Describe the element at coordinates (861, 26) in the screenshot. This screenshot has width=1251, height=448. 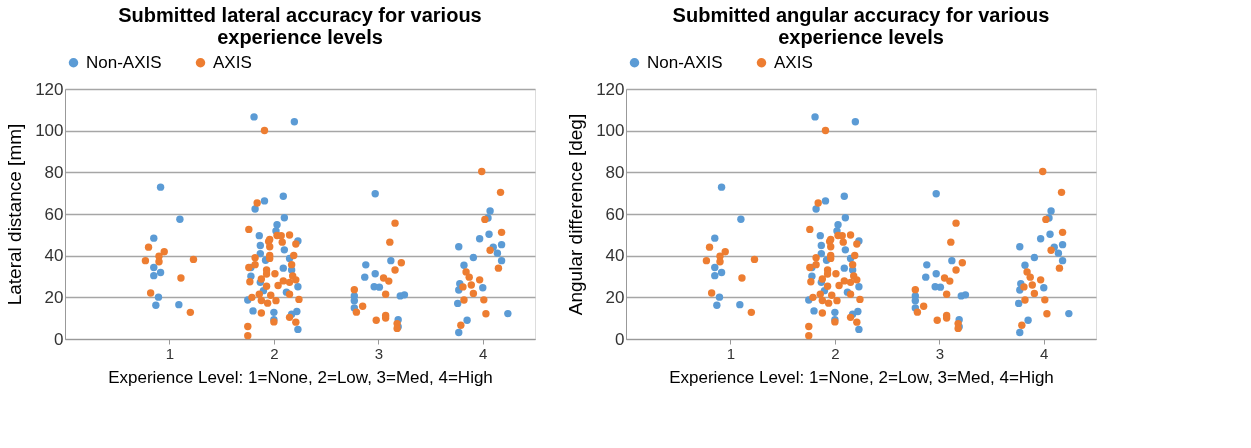
I see `chart-title: Submitted angular accuracy for various experience levels` at that location.